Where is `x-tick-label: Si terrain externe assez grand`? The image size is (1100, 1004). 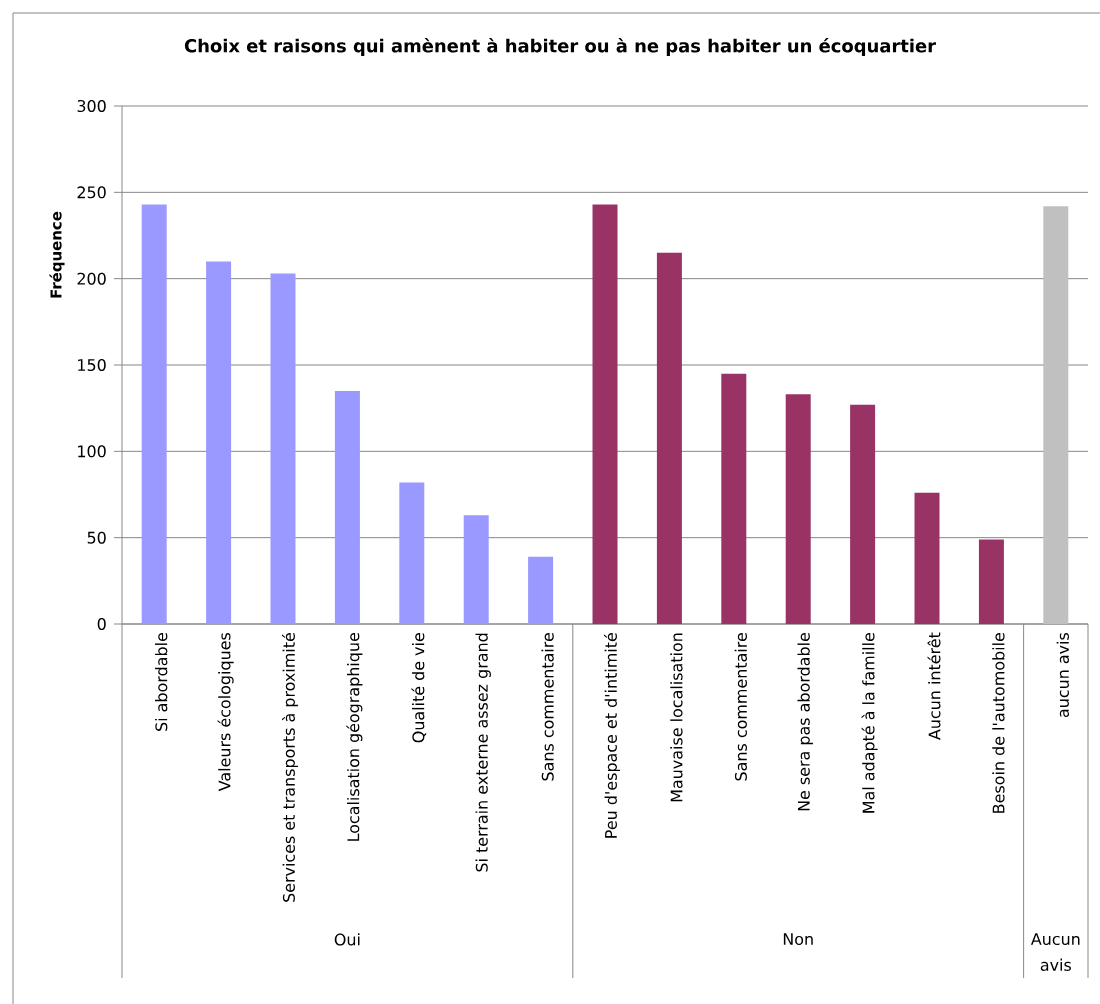
x-tick-label: Si terrain externe assez grand is located at coordinates (483, 752).